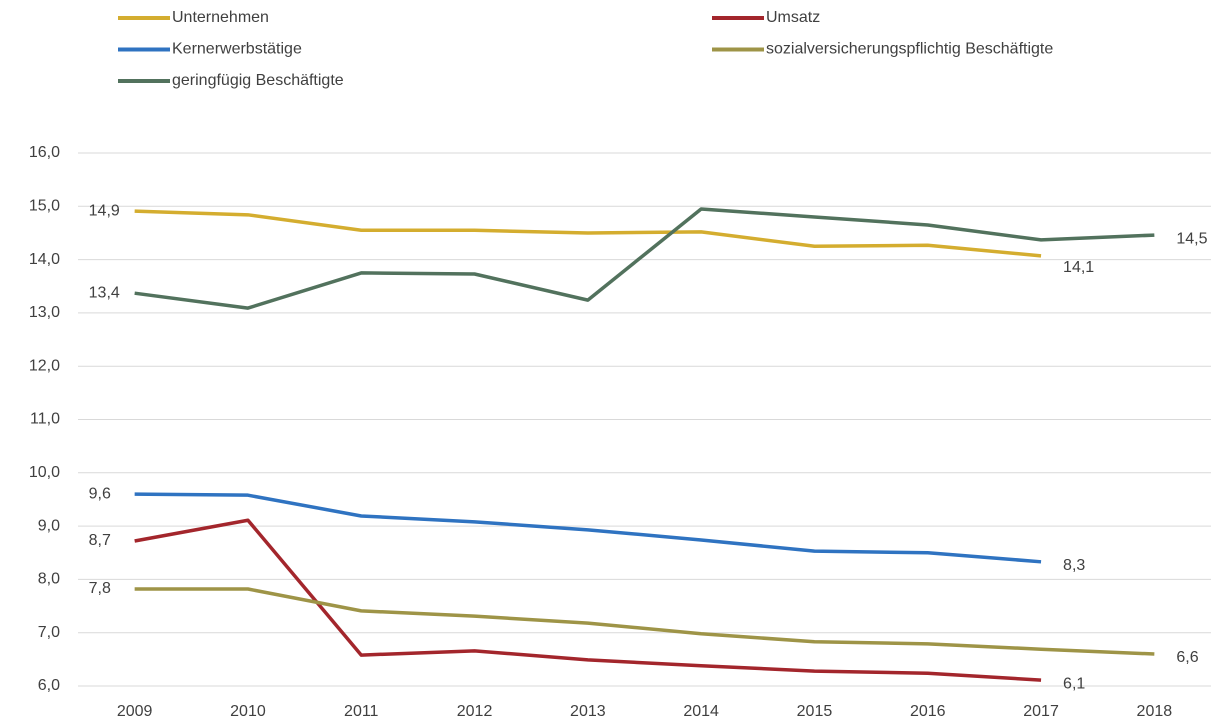 This screenshot has height=724, width=1218. I want to click on data-label: 14,1, so click(1078, 267).